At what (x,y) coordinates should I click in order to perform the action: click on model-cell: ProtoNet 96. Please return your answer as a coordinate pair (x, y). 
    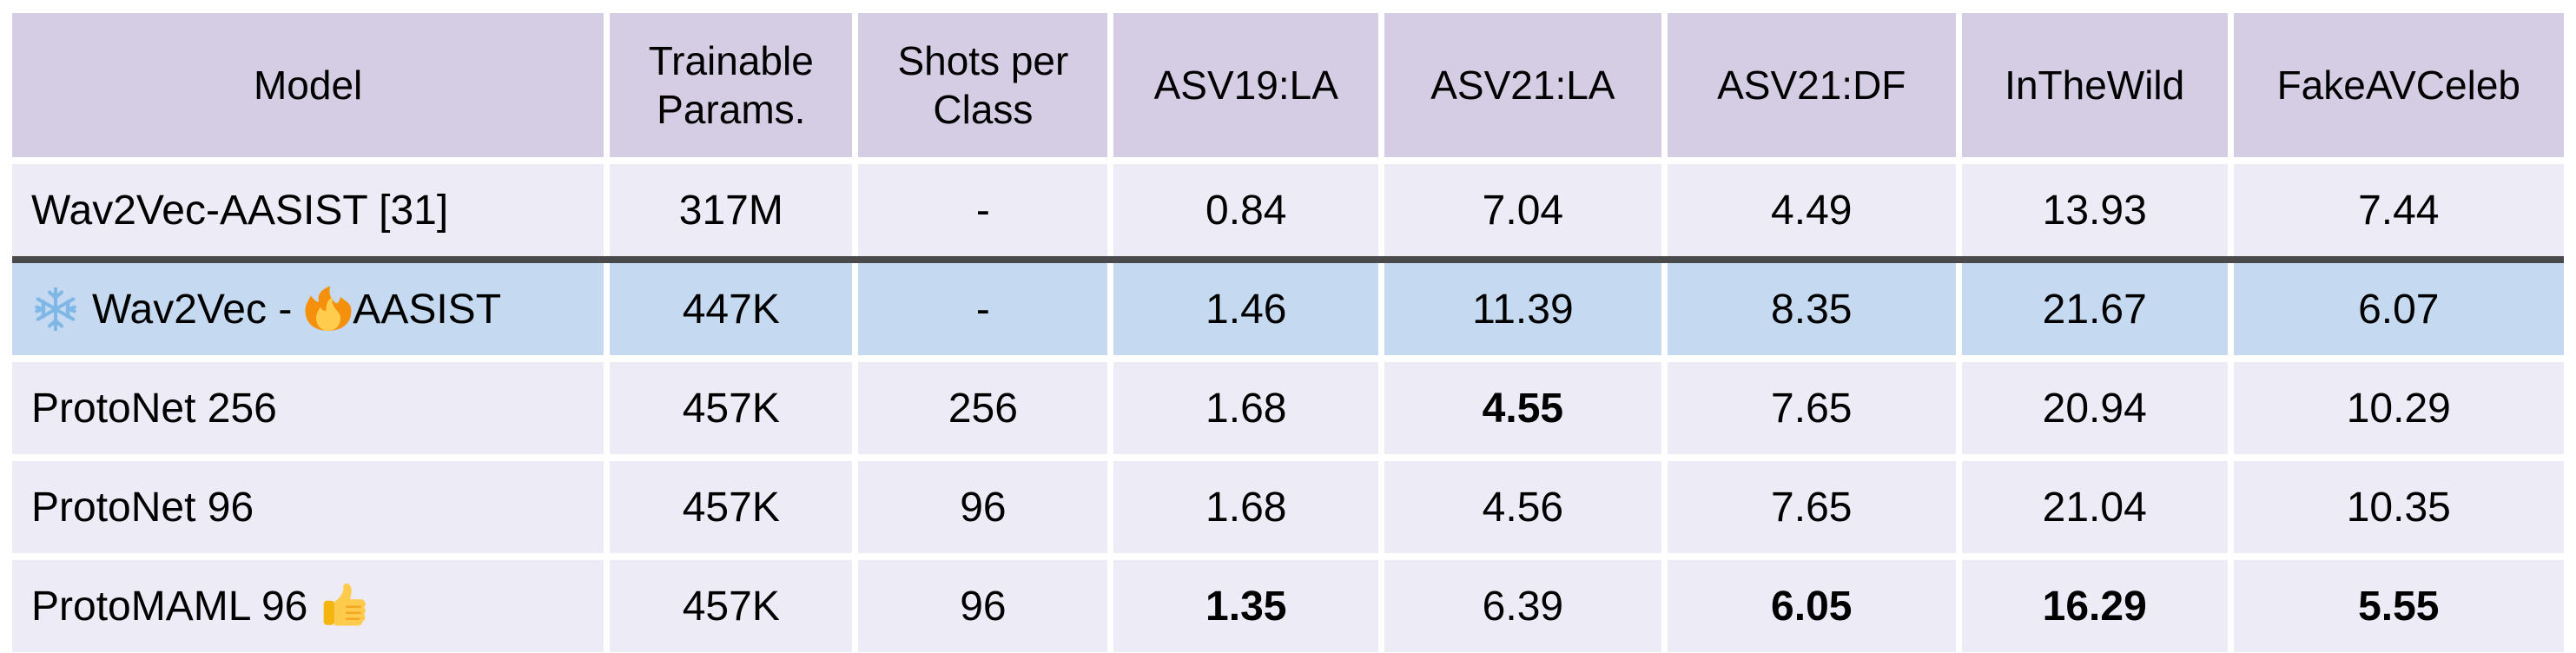
    Looking at the image, I should click on (308, 507).